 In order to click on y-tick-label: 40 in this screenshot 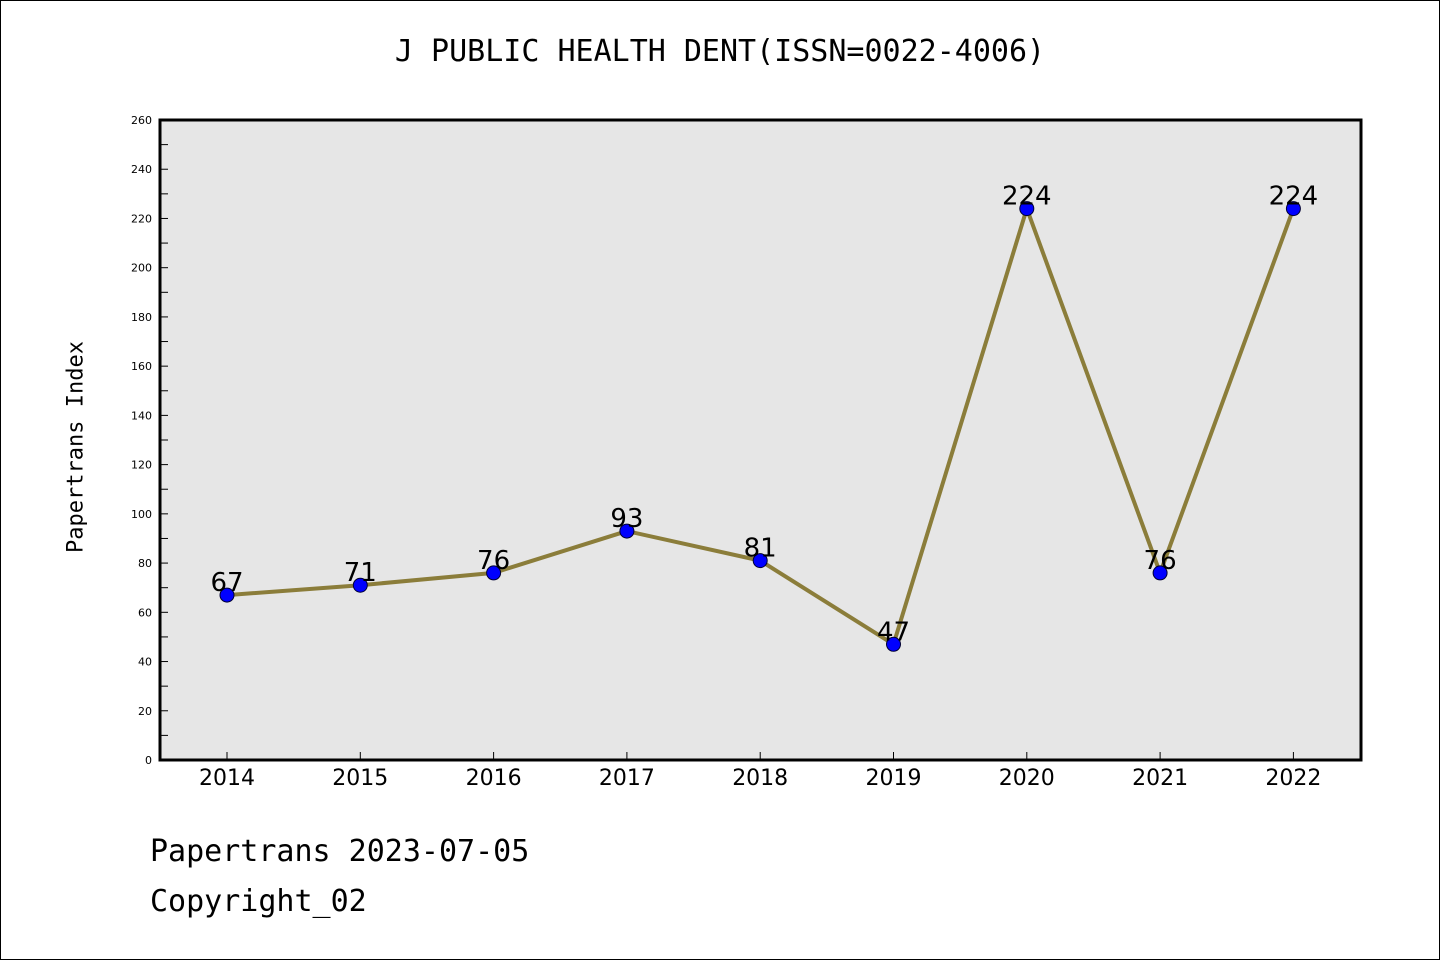, I will do `click(145, 662)`.